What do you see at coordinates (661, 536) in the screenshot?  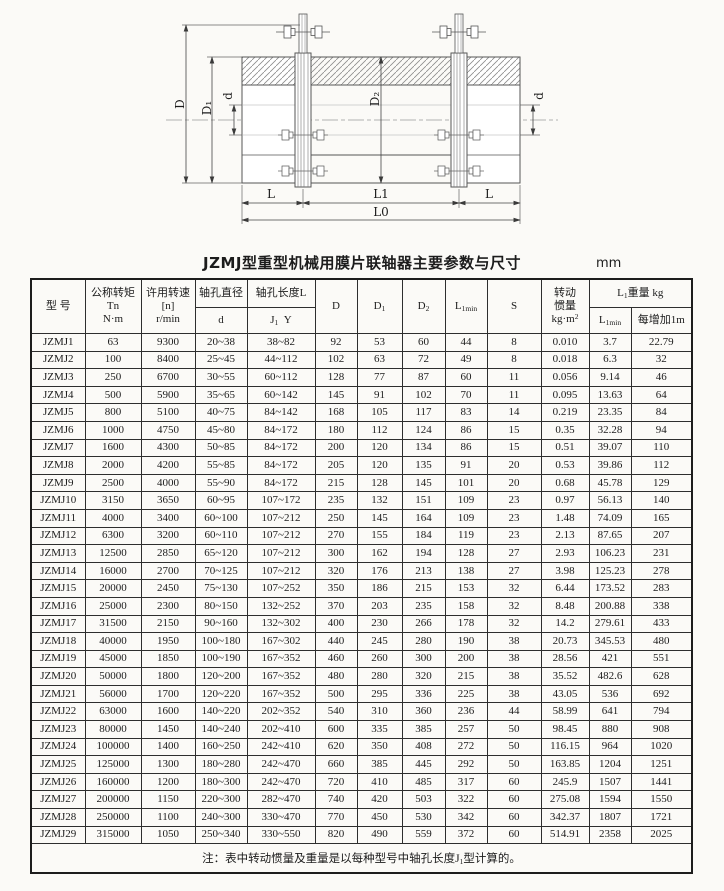 I see `table-cell: 207` at bounding box center [661, 536].